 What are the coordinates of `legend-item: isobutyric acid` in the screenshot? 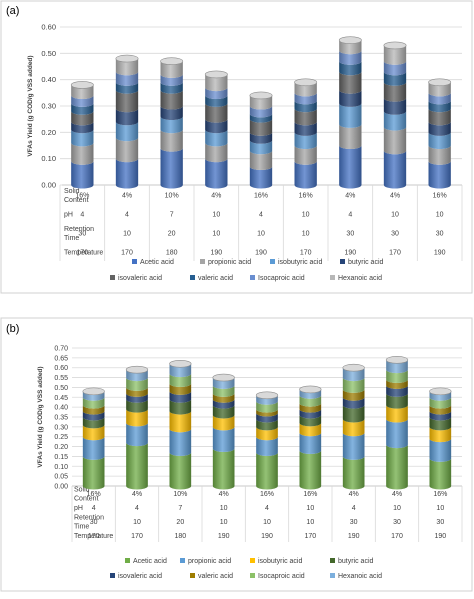 It's located at (296, 262).